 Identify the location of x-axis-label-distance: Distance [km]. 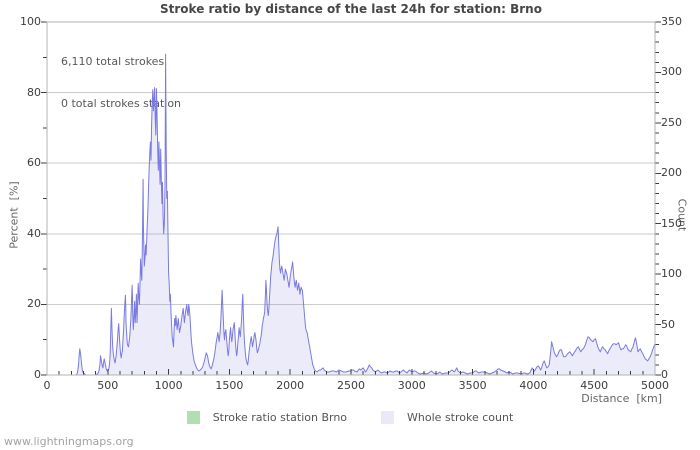
(621, 398).